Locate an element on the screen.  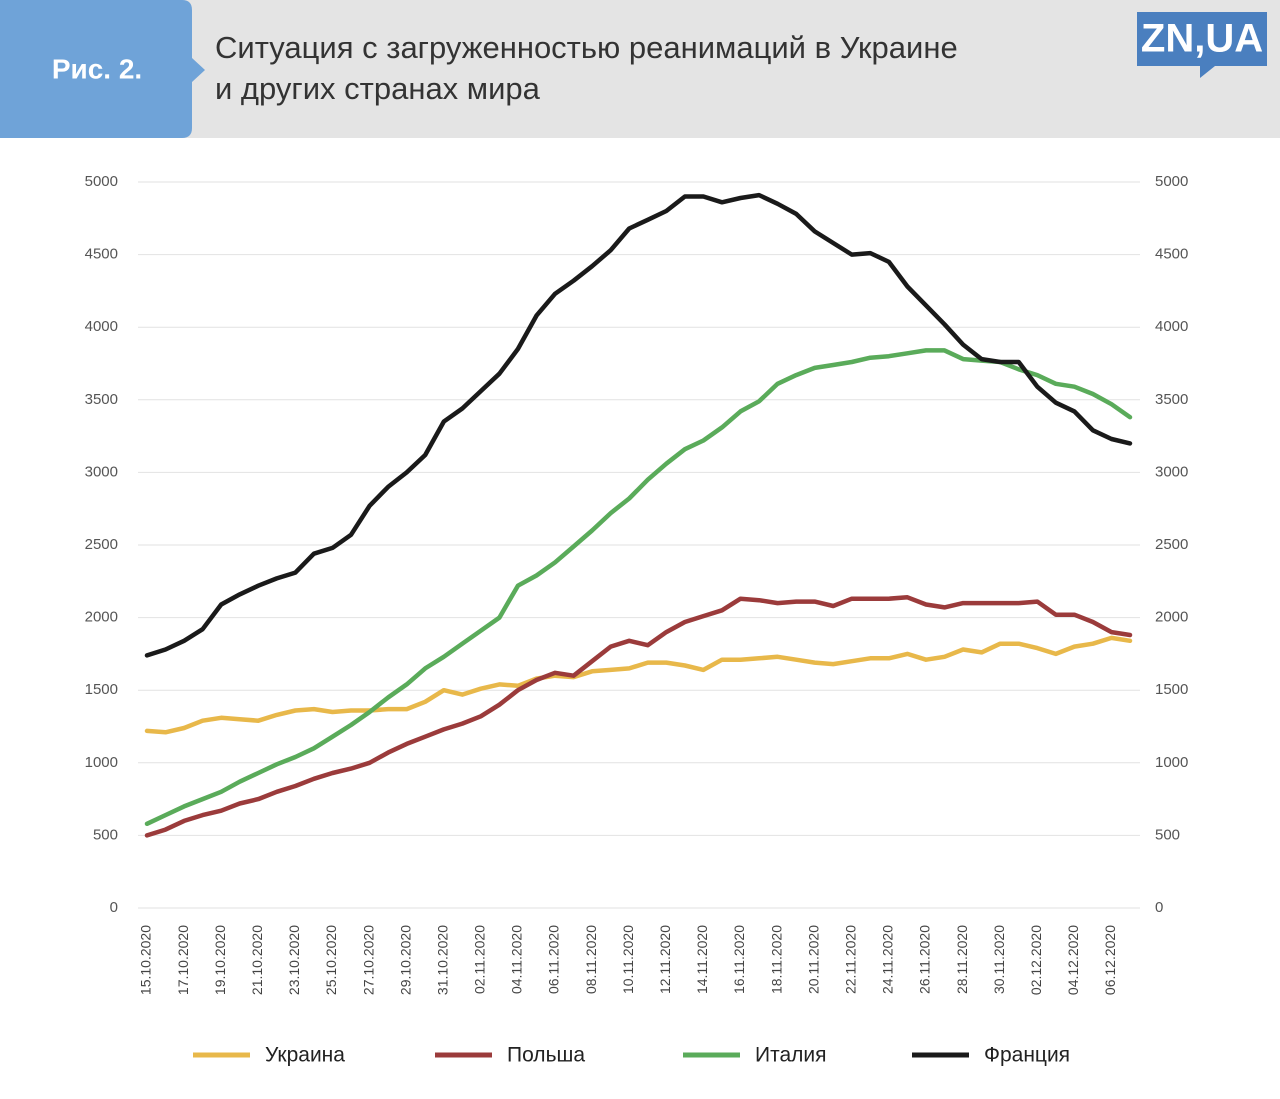
x-tick-label: 04.11.2020 is located at coordinates (517, 959).